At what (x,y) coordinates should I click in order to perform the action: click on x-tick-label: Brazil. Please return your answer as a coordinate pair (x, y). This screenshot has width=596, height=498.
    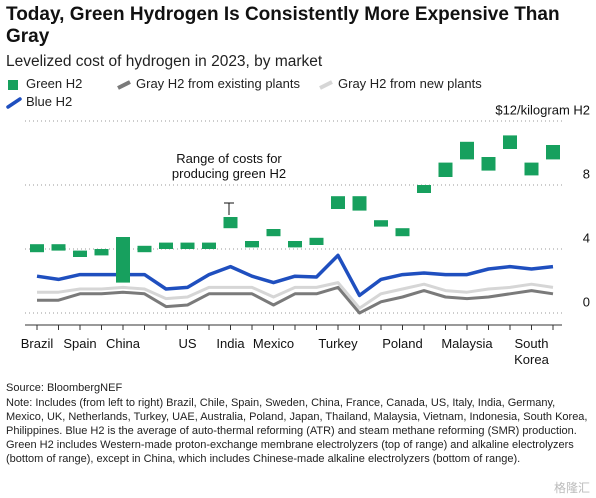
    Looking at the image, I should click on (37, 343).